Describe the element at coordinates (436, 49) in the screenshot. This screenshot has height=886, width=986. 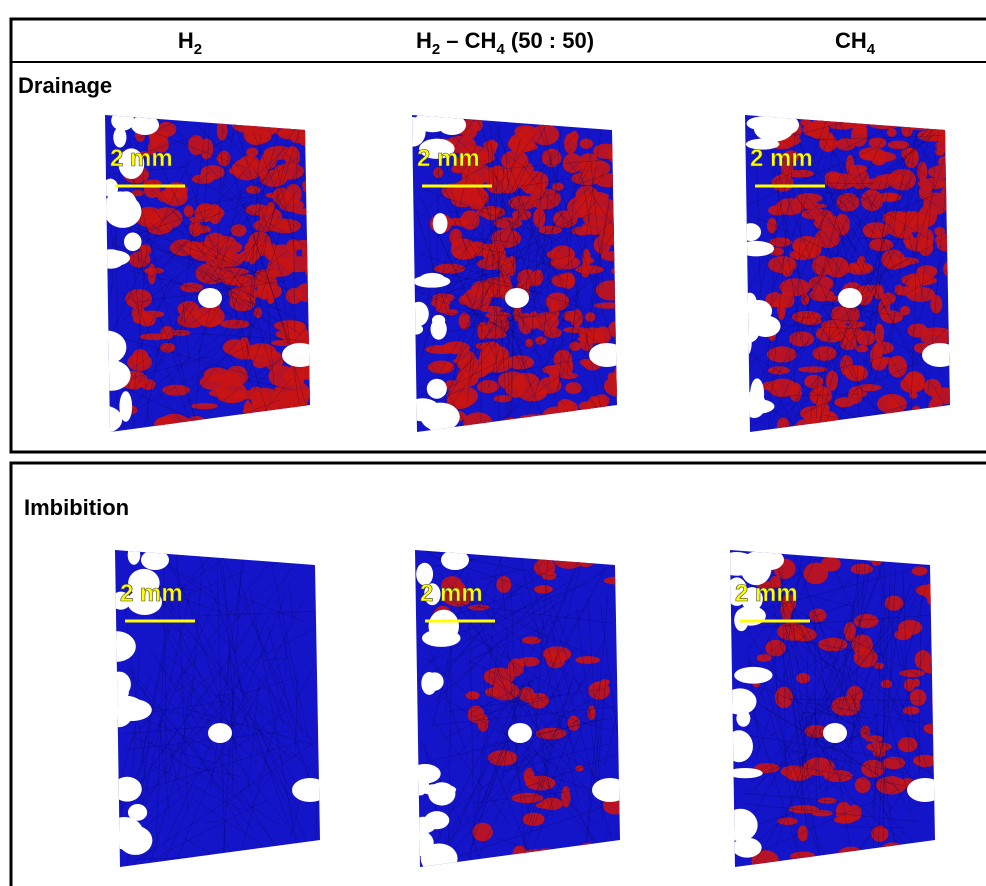
I see `subscript: 2` at that location.